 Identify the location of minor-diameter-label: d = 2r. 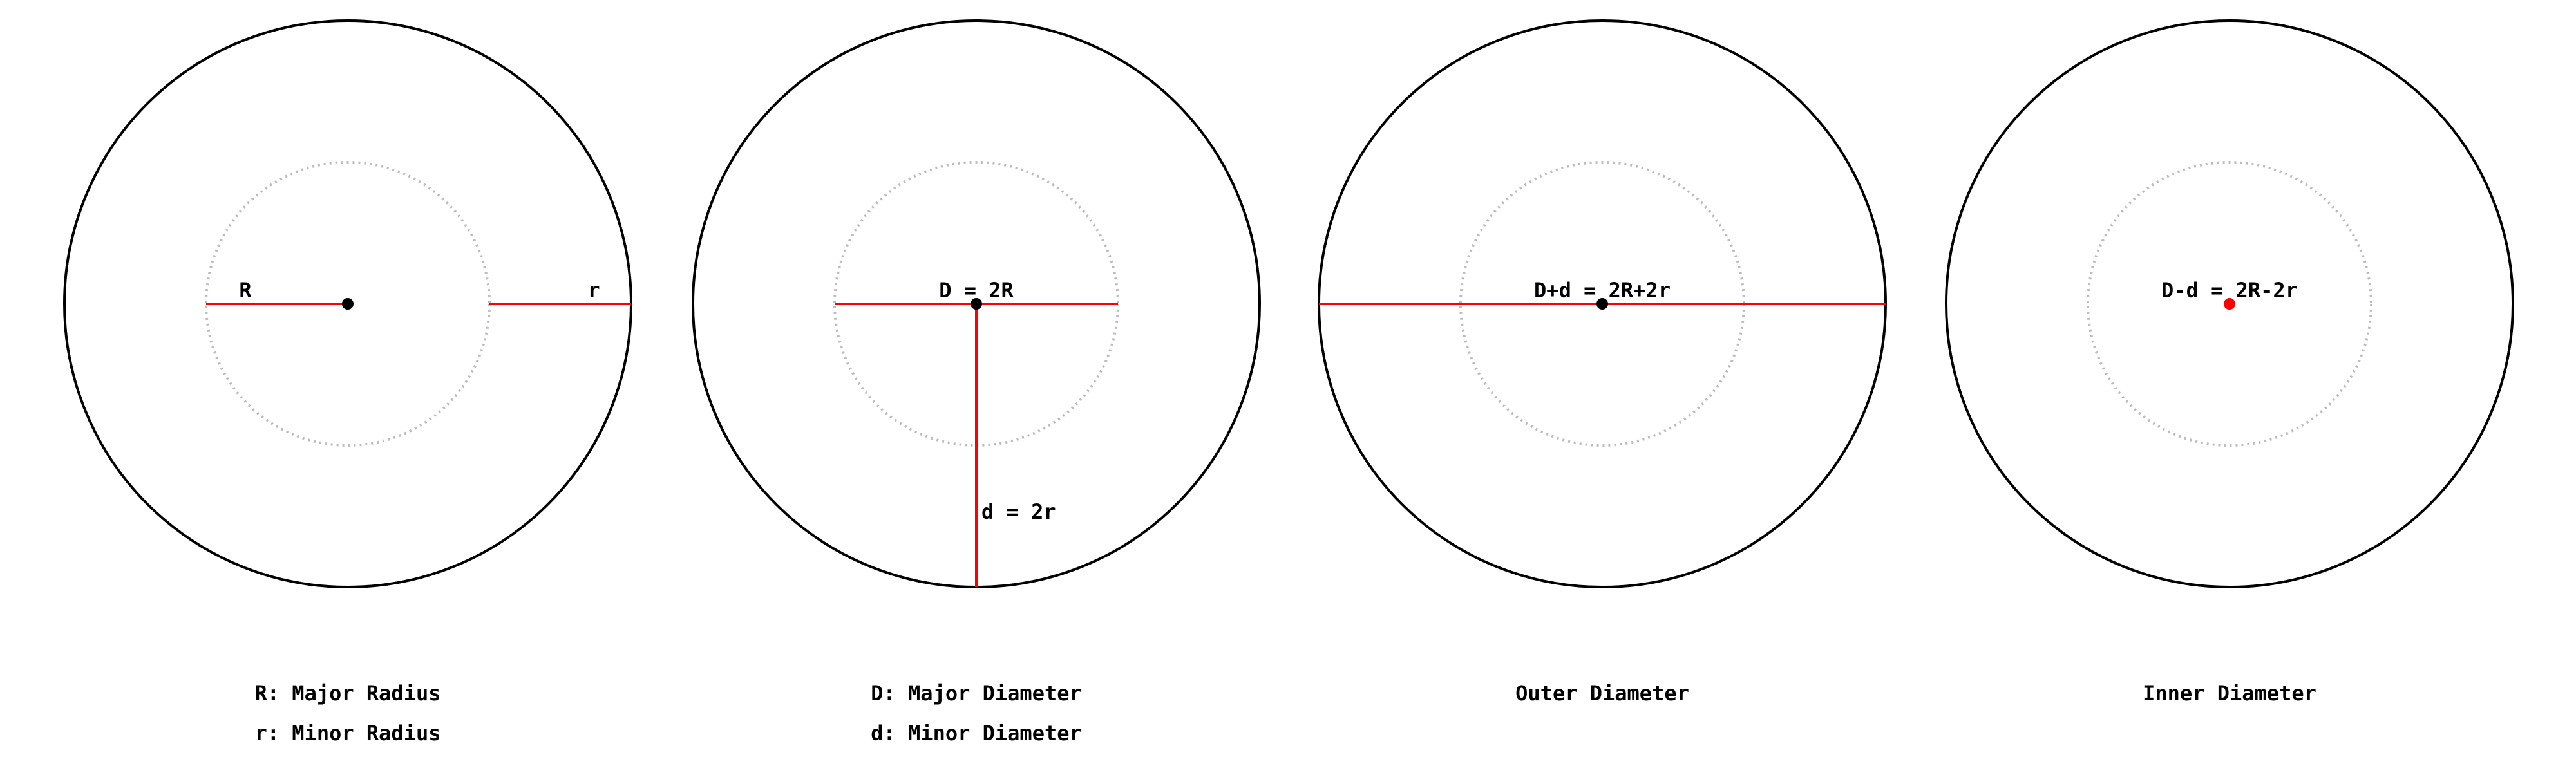
(1018, 512).